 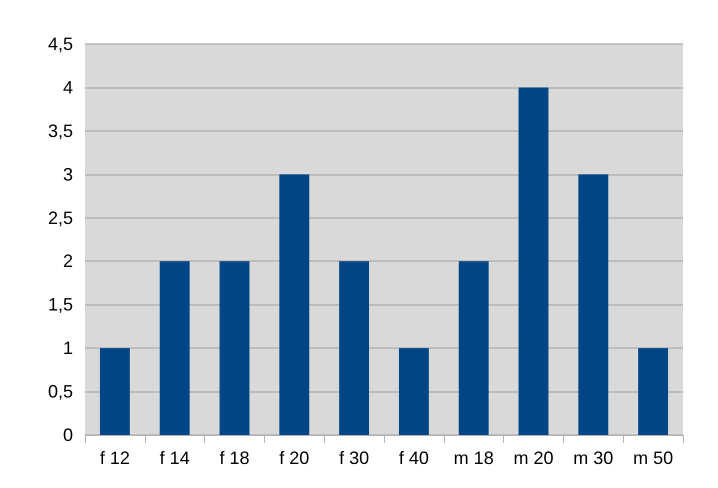 I want to click on x-tick-label: f 40, so click(x=413, y=458).